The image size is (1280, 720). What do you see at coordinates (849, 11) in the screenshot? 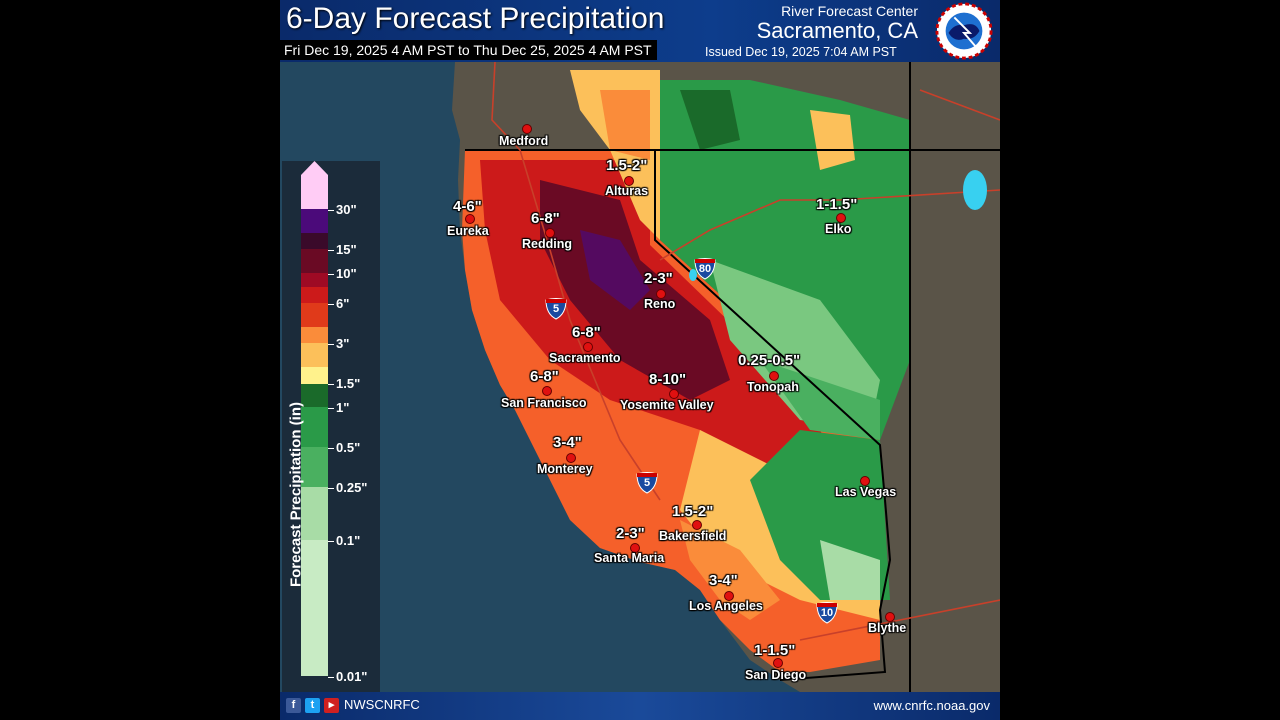
I see `office-name: River Forecast Center` at bounding box center [849, 11].